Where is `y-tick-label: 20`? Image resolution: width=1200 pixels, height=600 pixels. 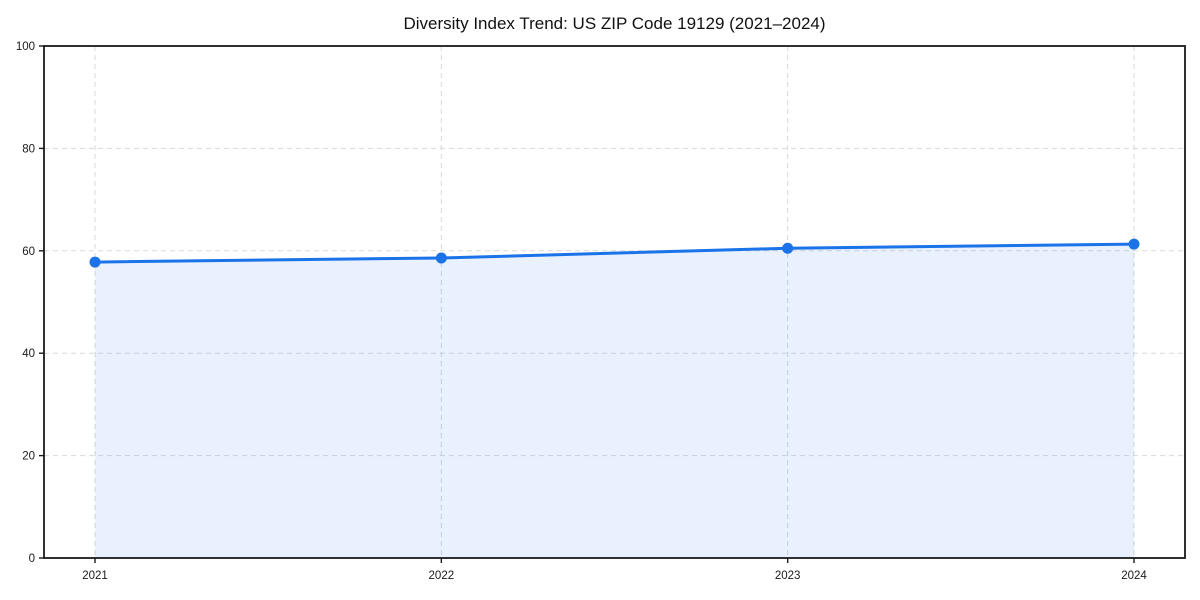 y-tick-label: 20 is located at coordinates (28, 457).